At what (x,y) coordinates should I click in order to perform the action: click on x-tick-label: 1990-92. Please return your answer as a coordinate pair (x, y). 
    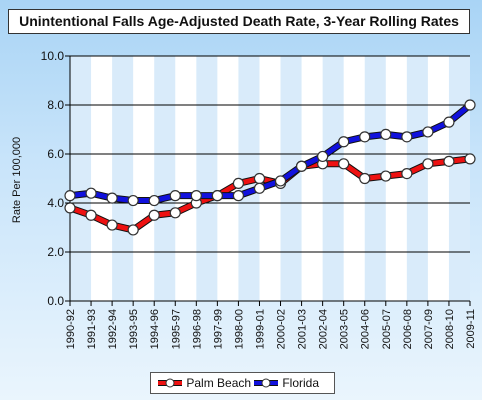
    Looking at the image, I should click on (71, 329).